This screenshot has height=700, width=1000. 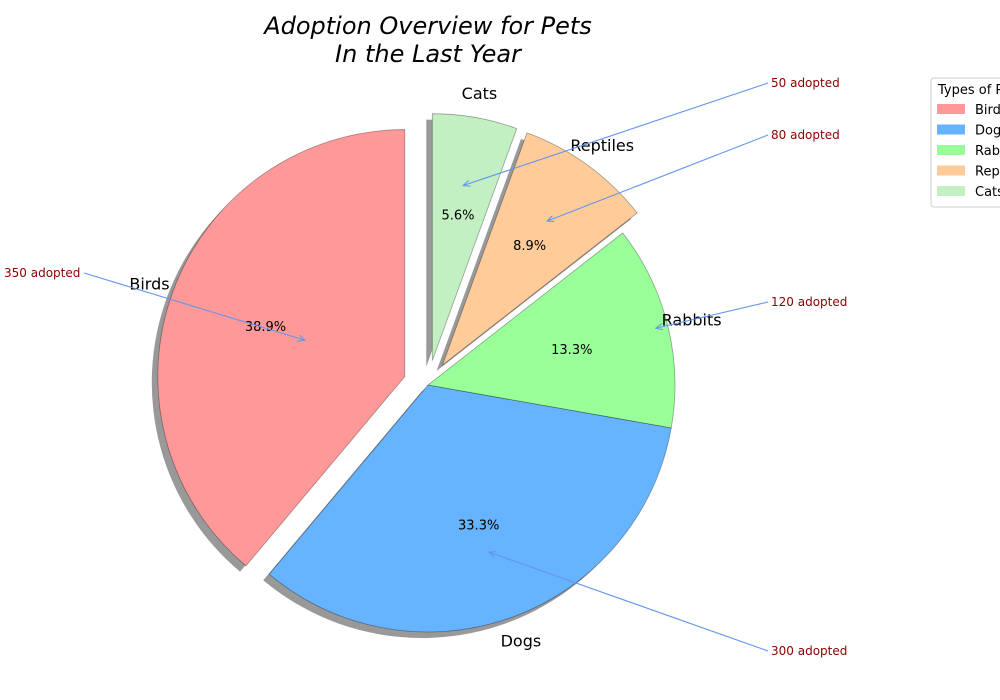 I want to click on legend-label-cats: Cats, so click(x=987, y=192).